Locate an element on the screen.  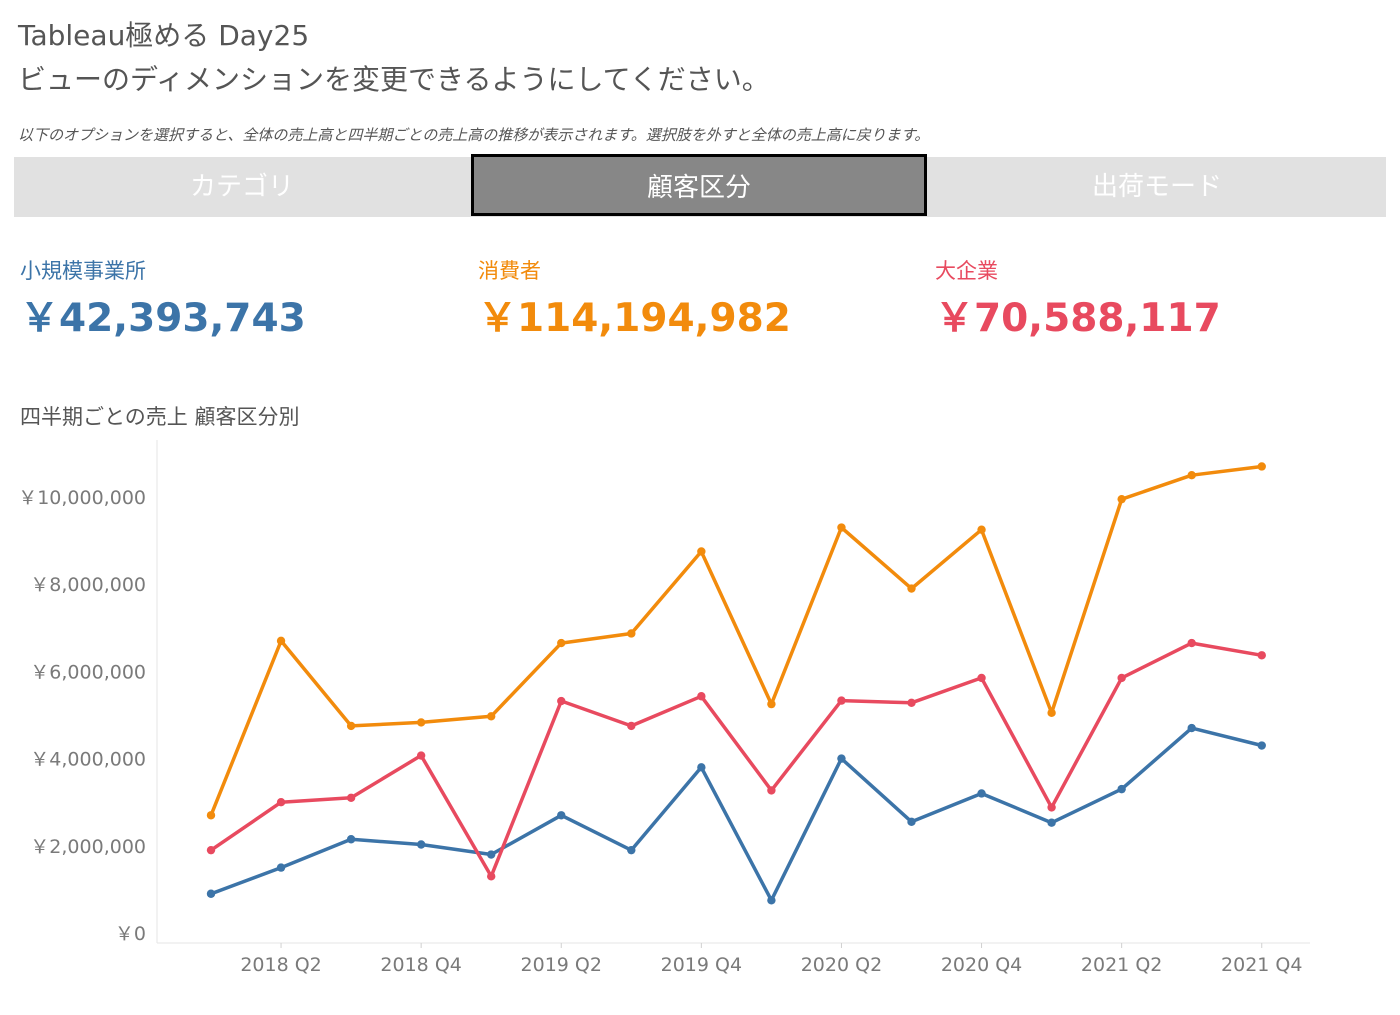
kpi-small-business: 小規模事業所 ￥42,393,743 is located at coordinates (163, 300).